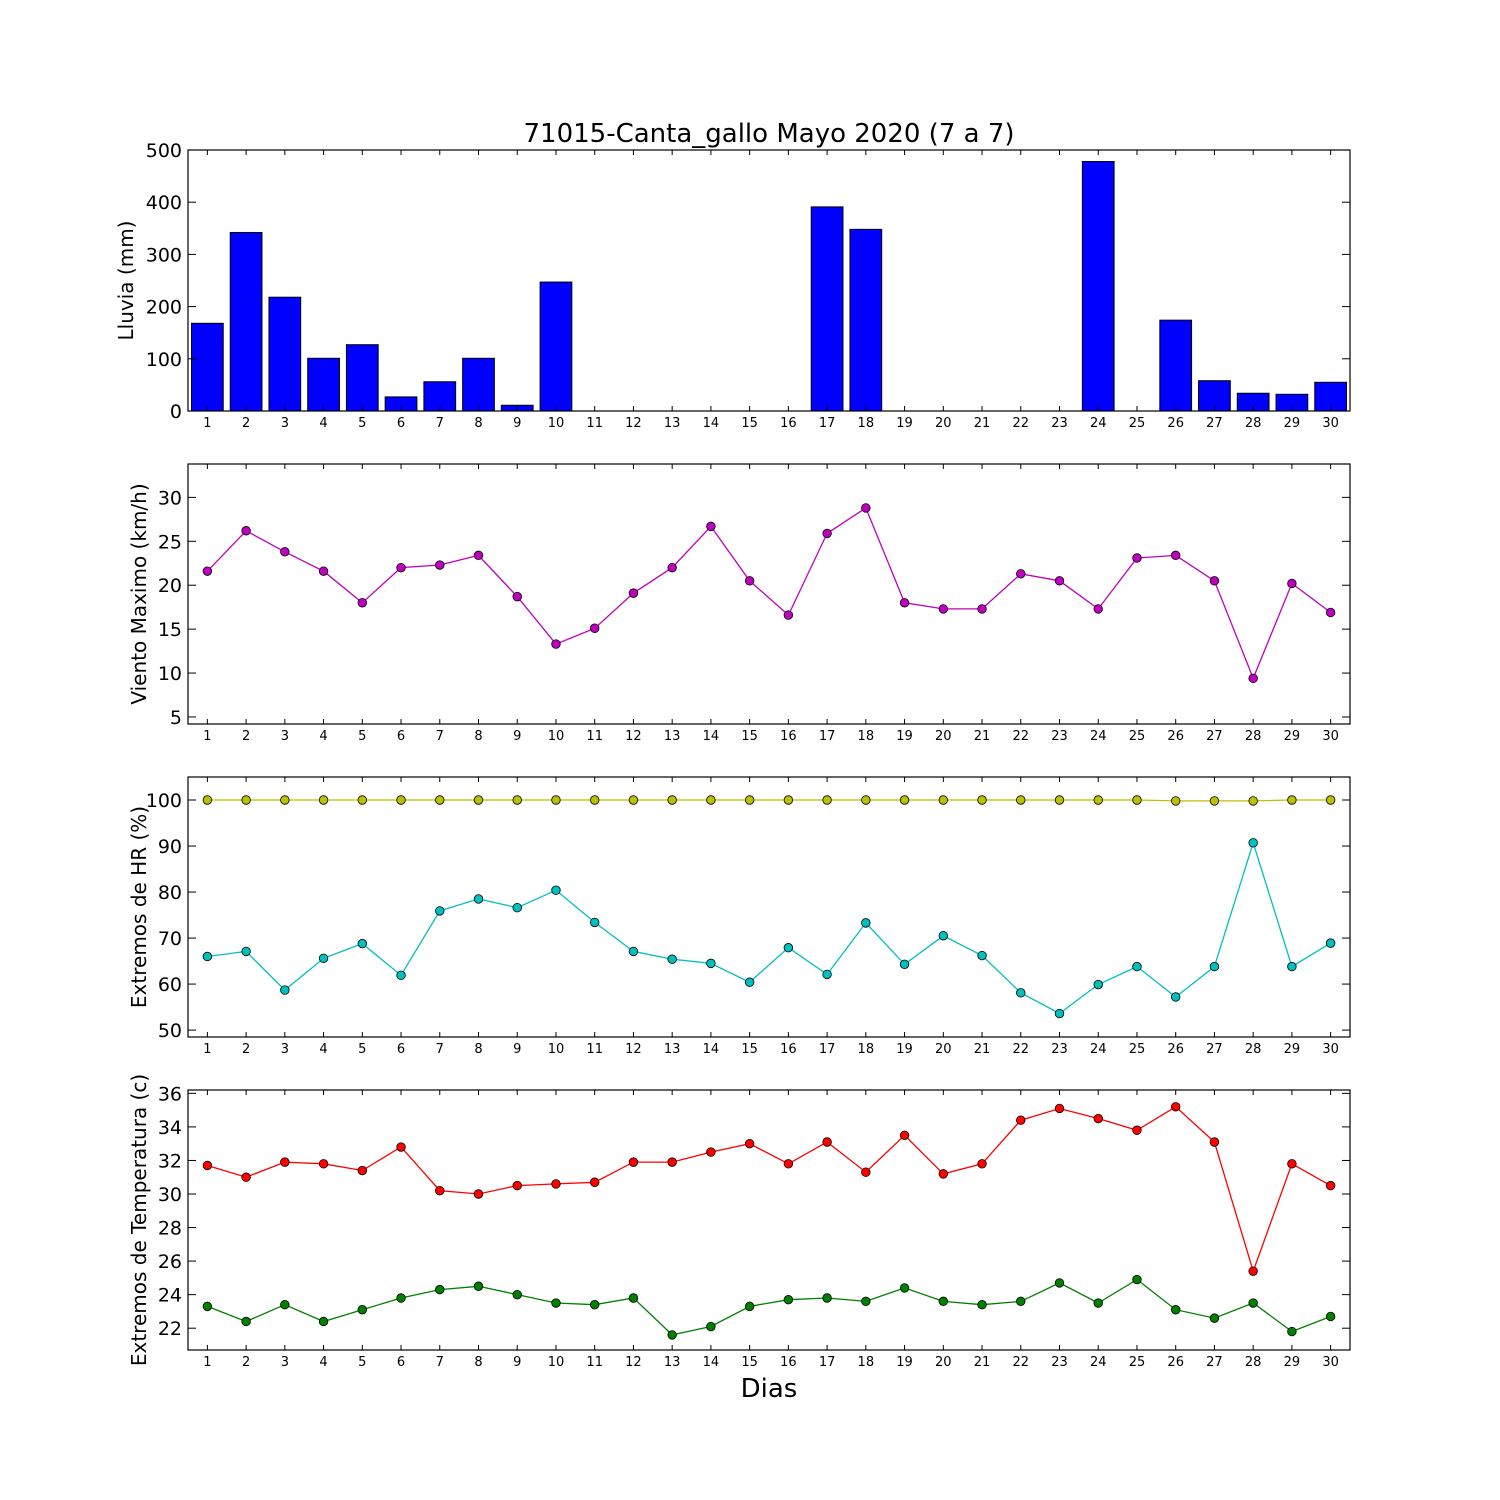  I want to click on humidity-xtick-label-26: 26, so click(1175, 1049).